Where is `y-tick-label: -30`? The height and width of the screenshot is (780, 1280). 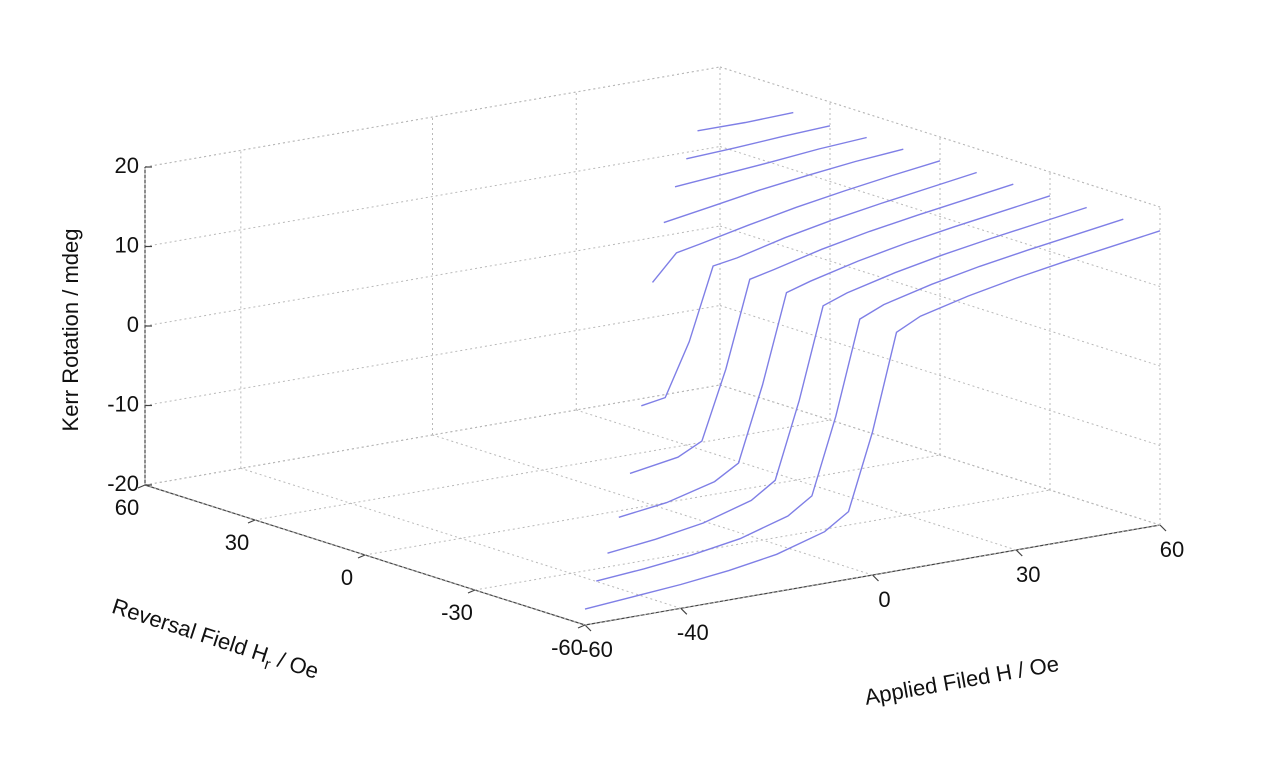
y-tick-label: -30 is located at coordinates (457, 612).